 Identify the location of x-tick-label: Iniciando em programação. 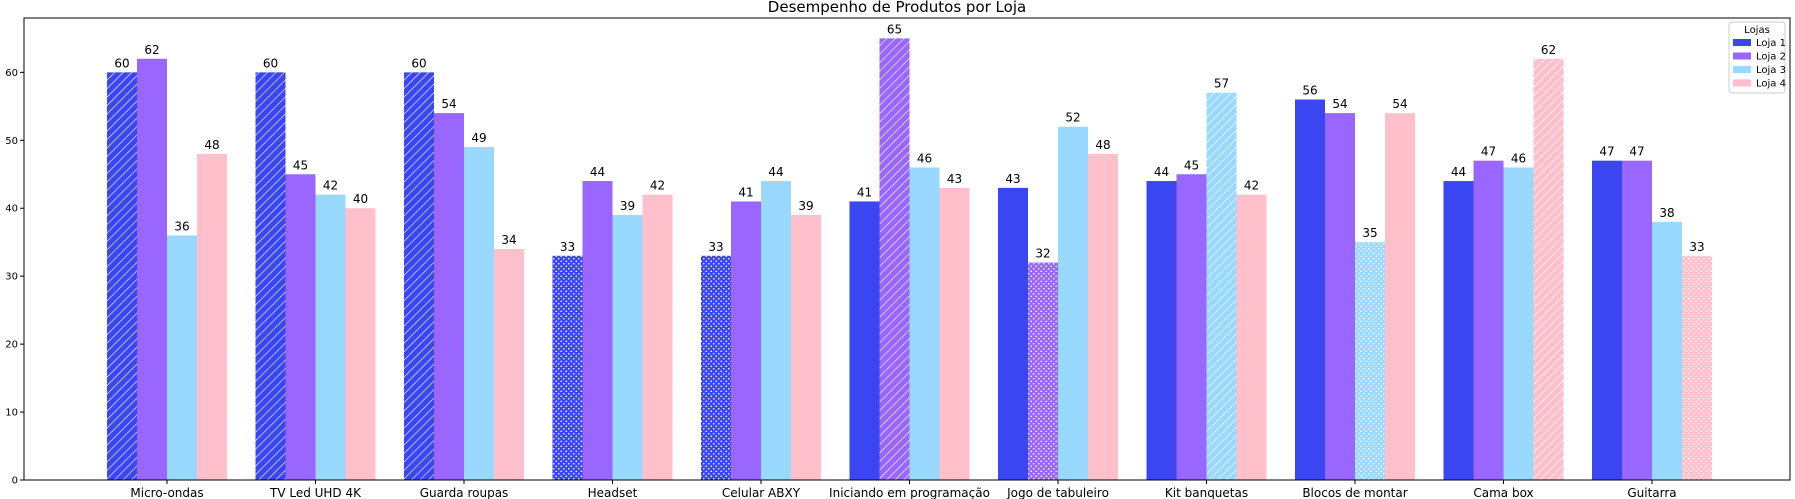
(909, 492).